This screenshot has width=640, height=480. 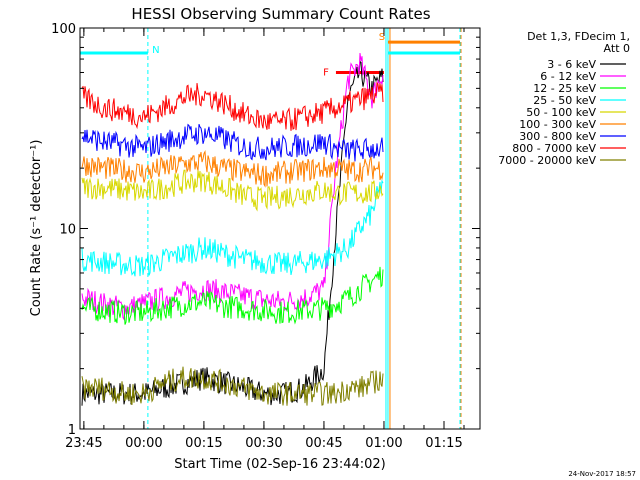 What do you see at coordinates (72, 430) in the screenshot?
I see `y-tick-label: 1` at bounding box center [72, 430].